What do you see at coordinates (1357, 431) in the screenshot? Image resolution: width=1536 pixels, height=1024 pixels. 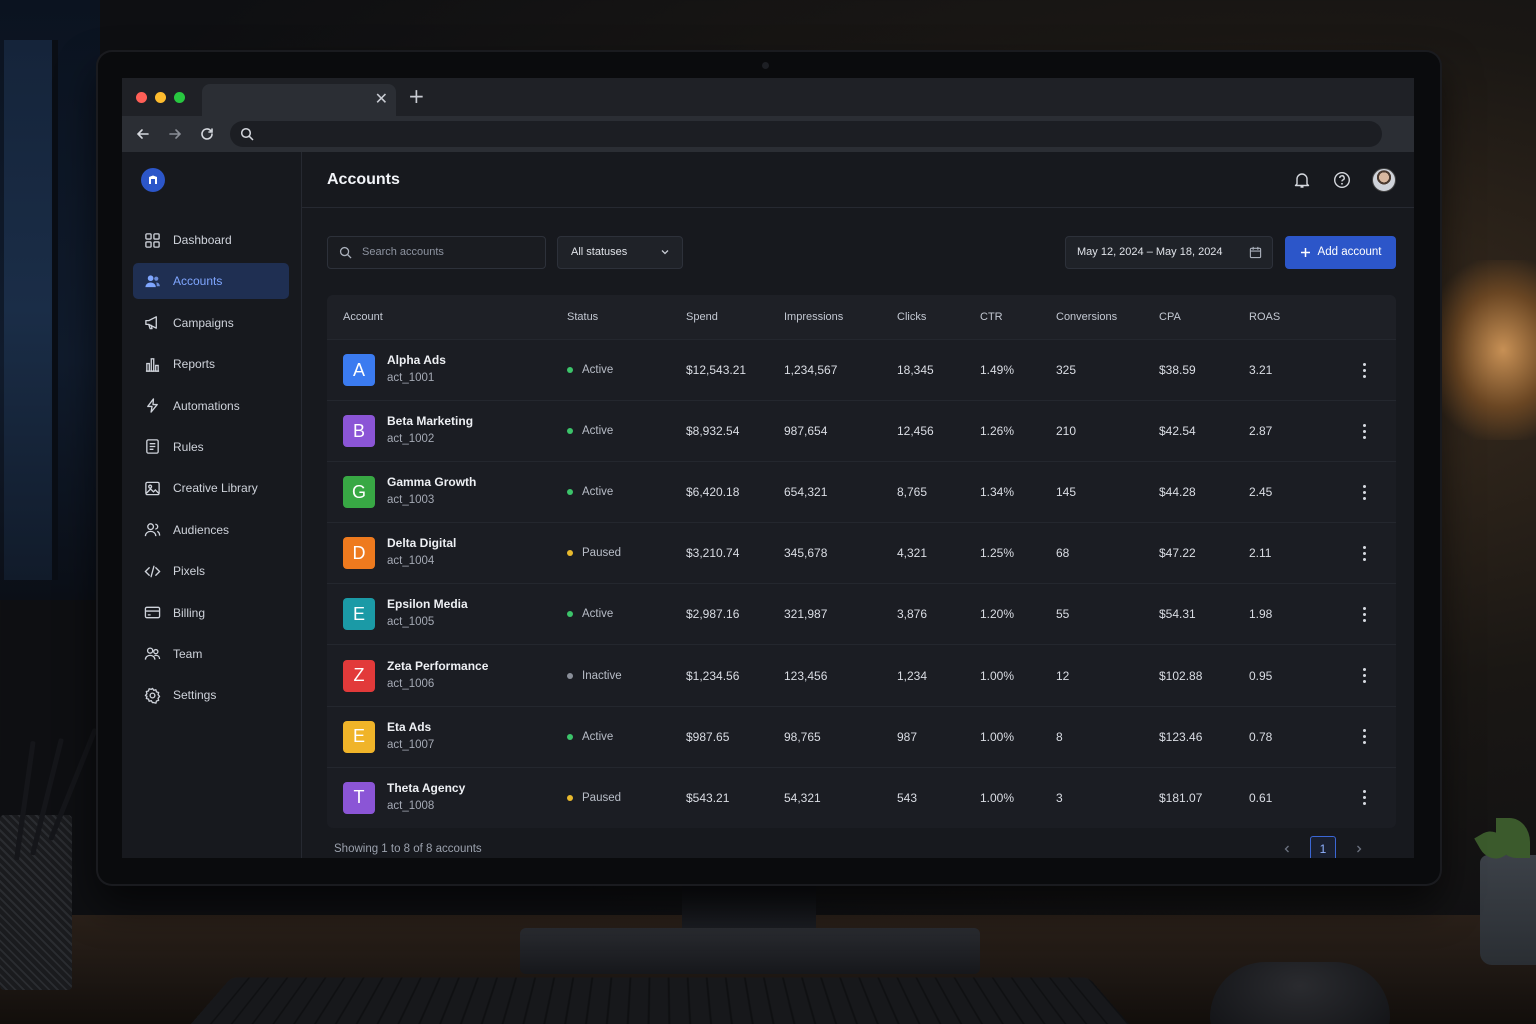 I see `row-actions` at bounding box center [1357, 431].